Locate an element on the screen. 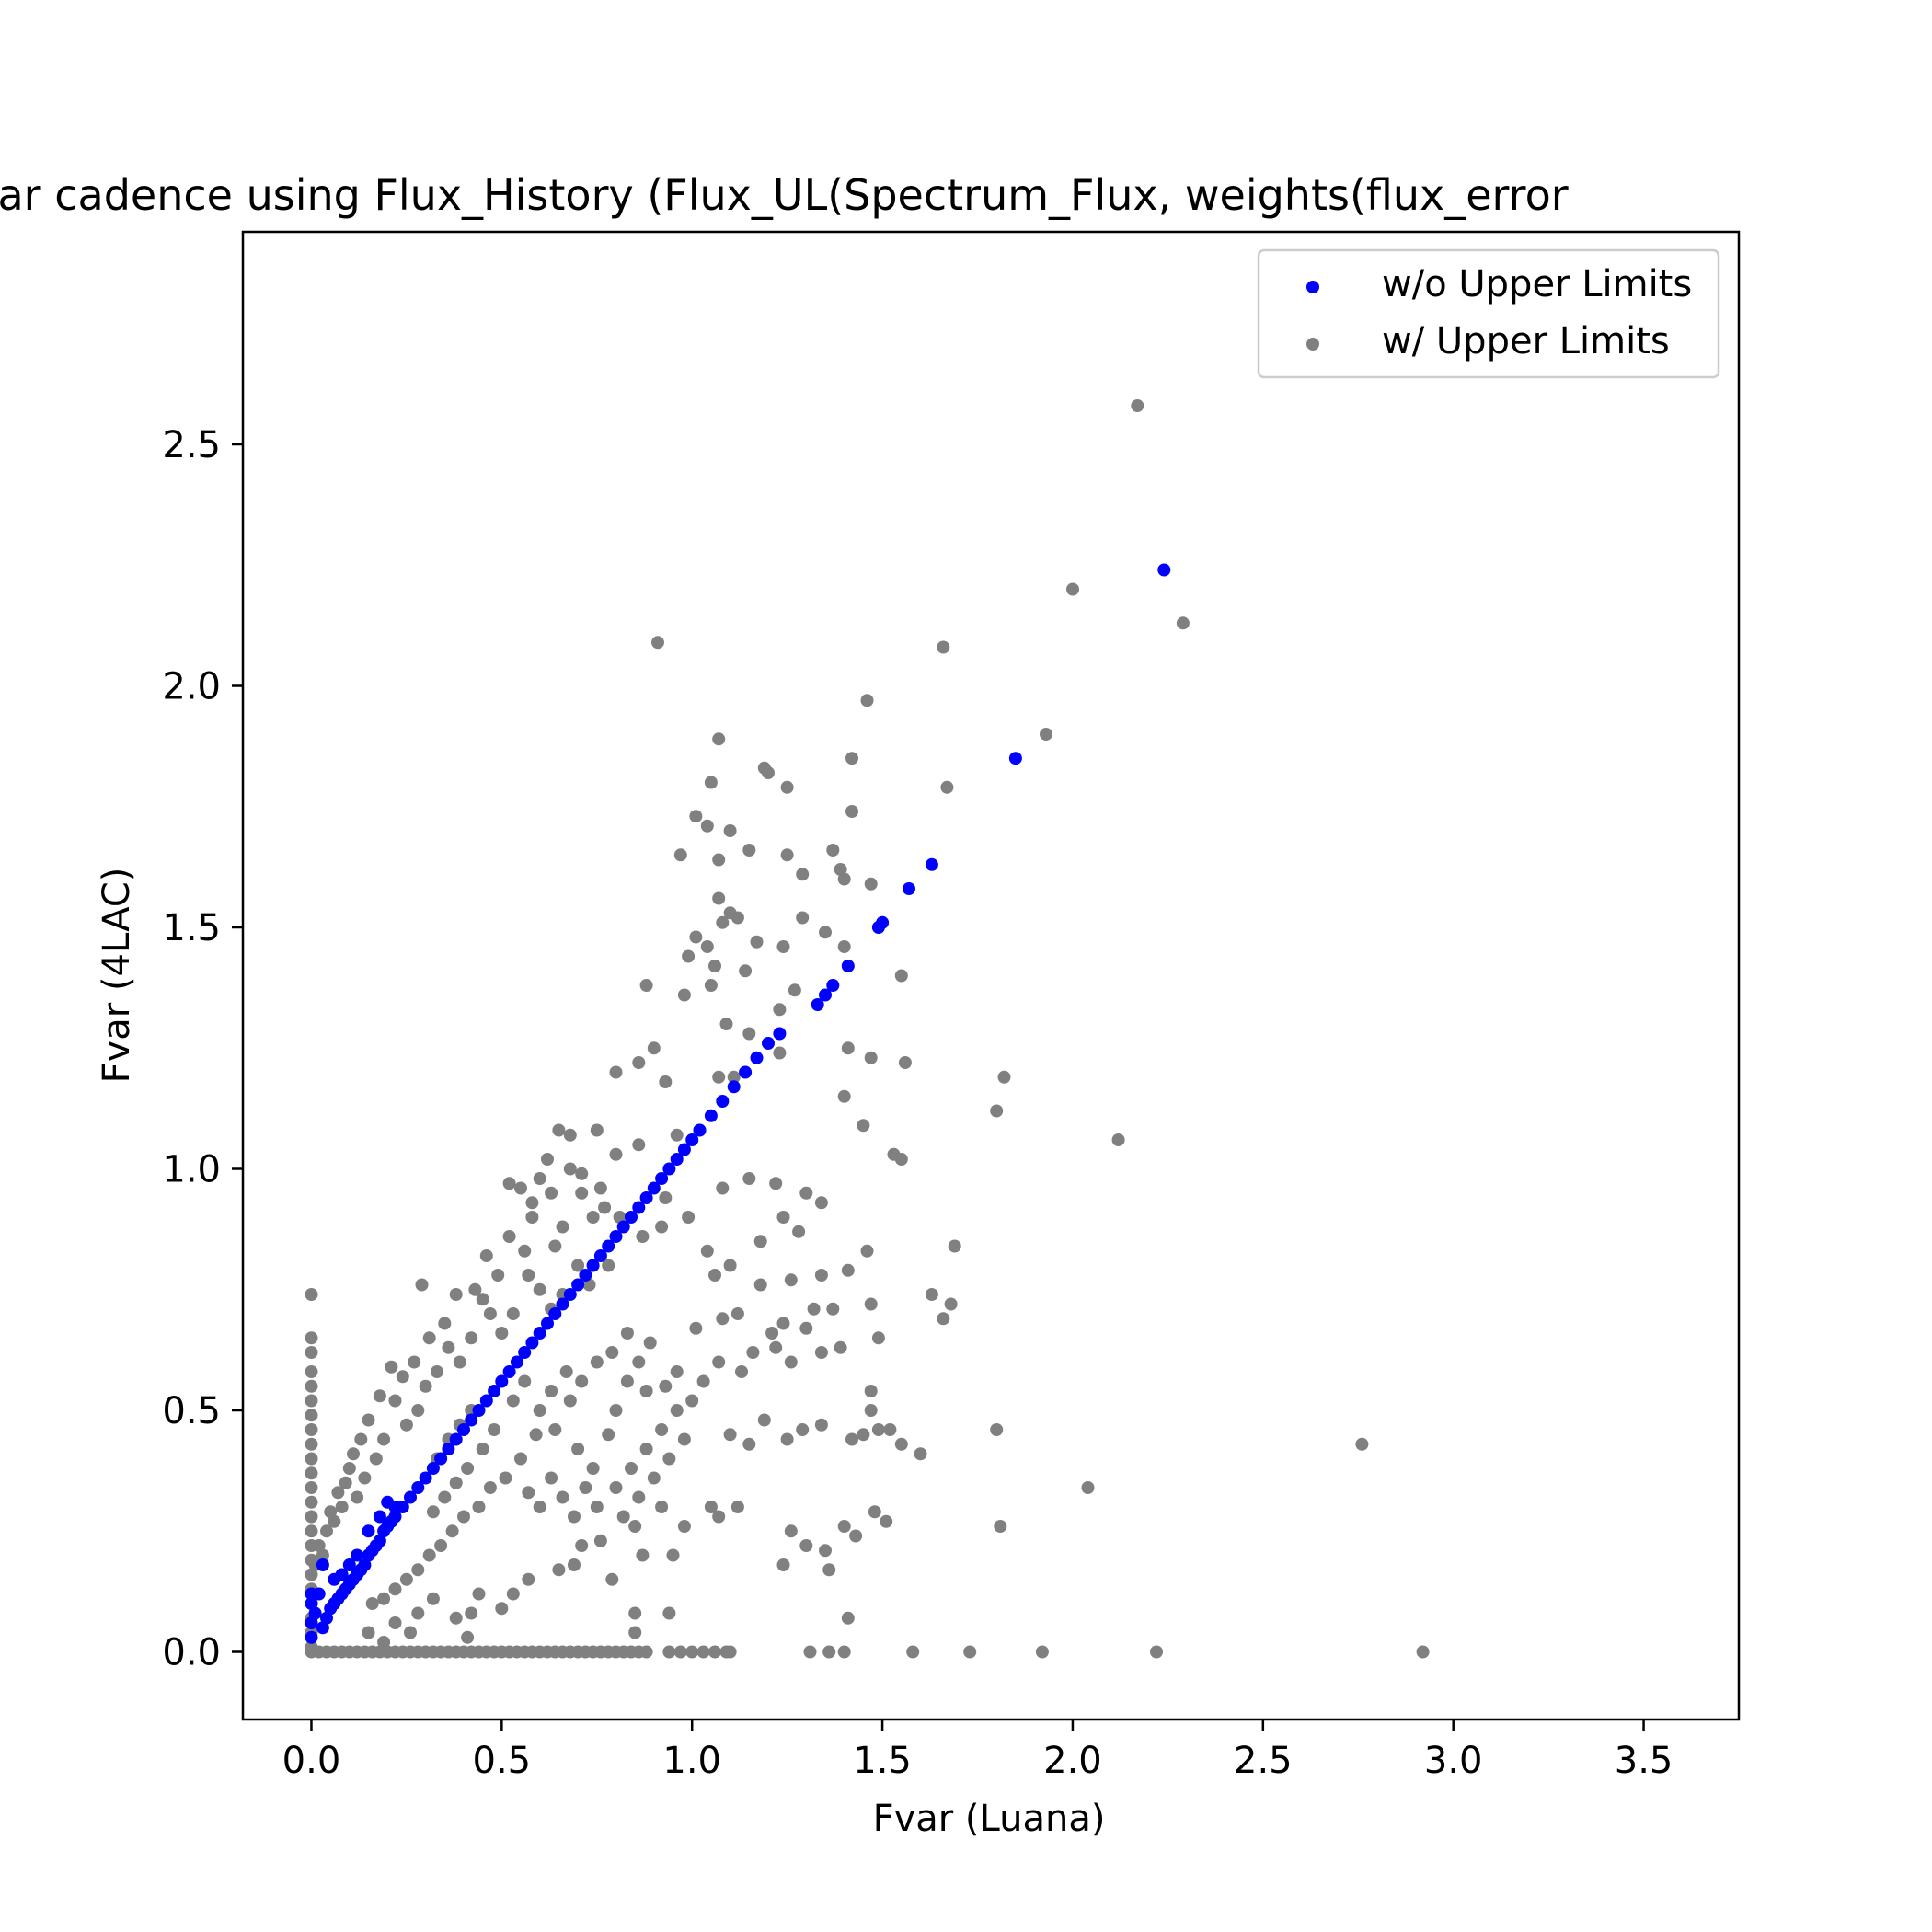 This screenshot has width=1932, height=1932. legend-box is located at coordinates (1488, 313).